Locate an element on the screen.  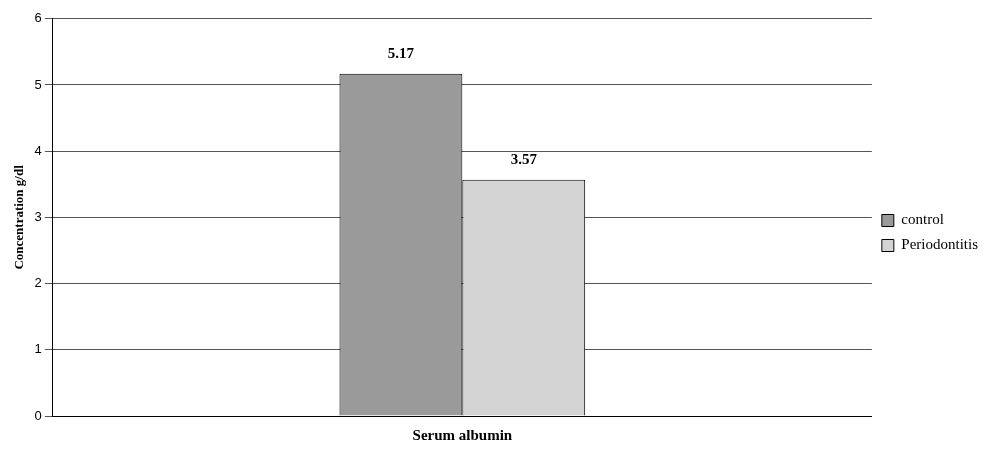
x-tick-label: Serum albumin is located at coordinates (462, 434).